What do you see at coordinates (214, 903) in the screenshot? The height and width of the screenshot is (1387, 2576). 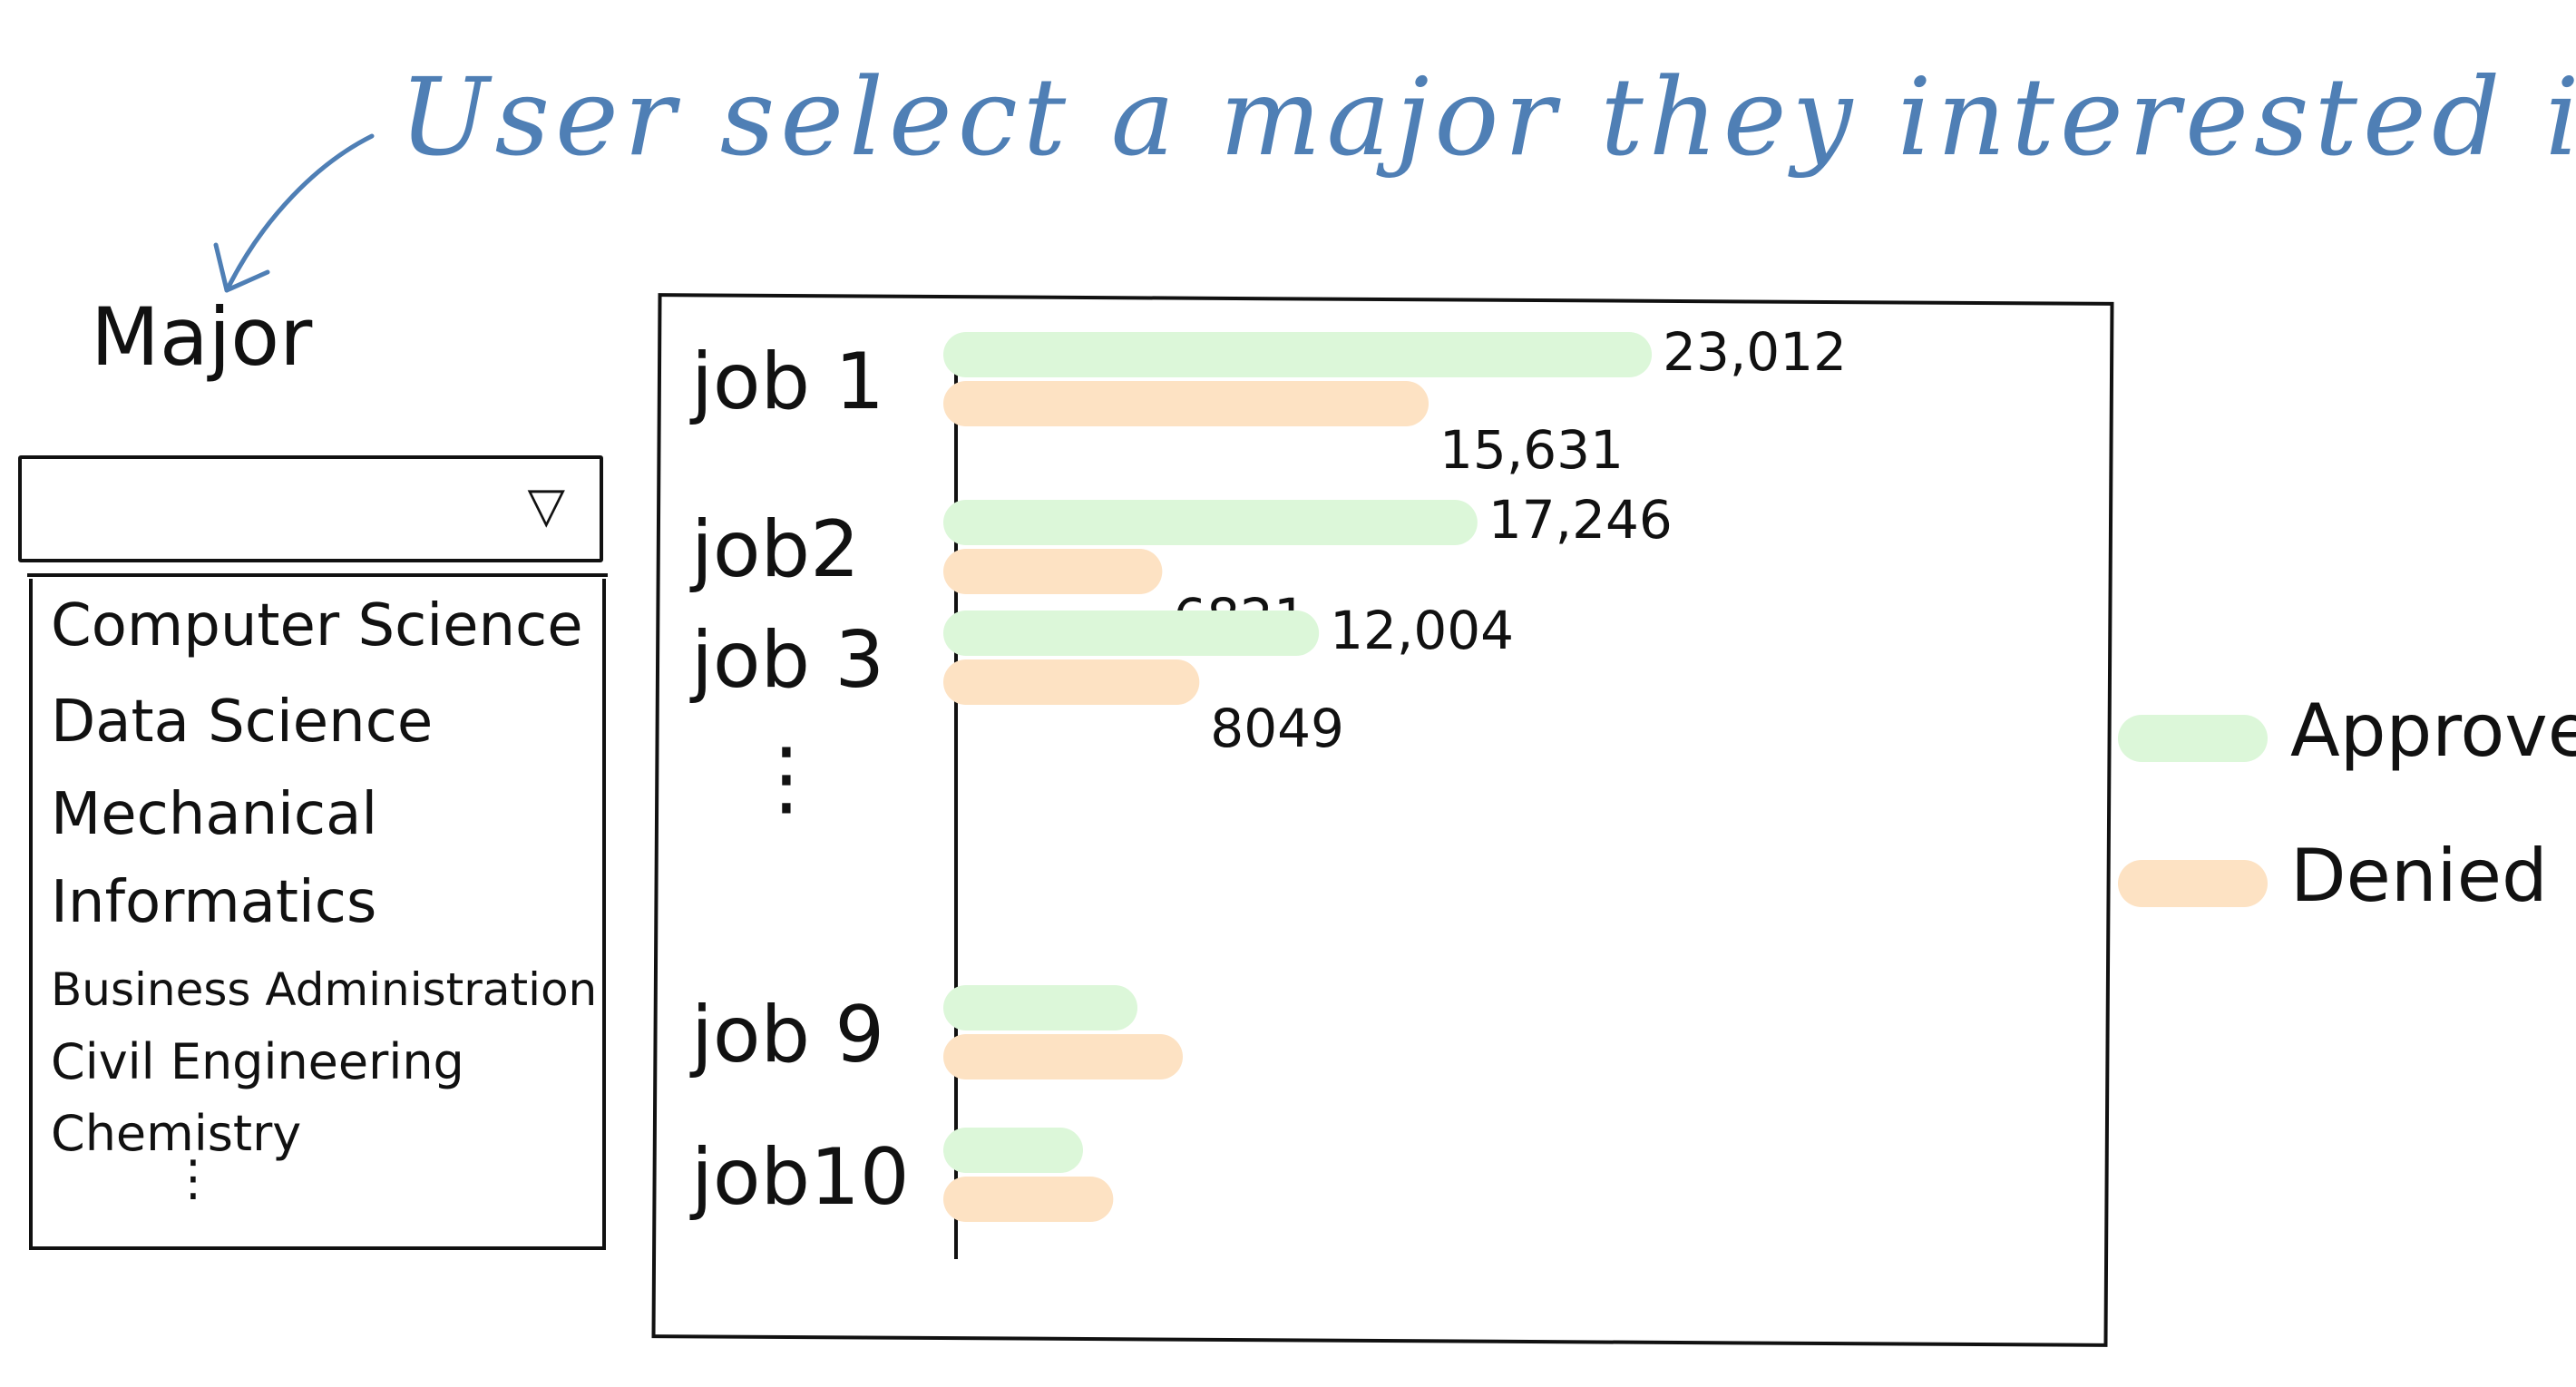 I see `option-informatics: Informatics` at bounding box center [214, 903].